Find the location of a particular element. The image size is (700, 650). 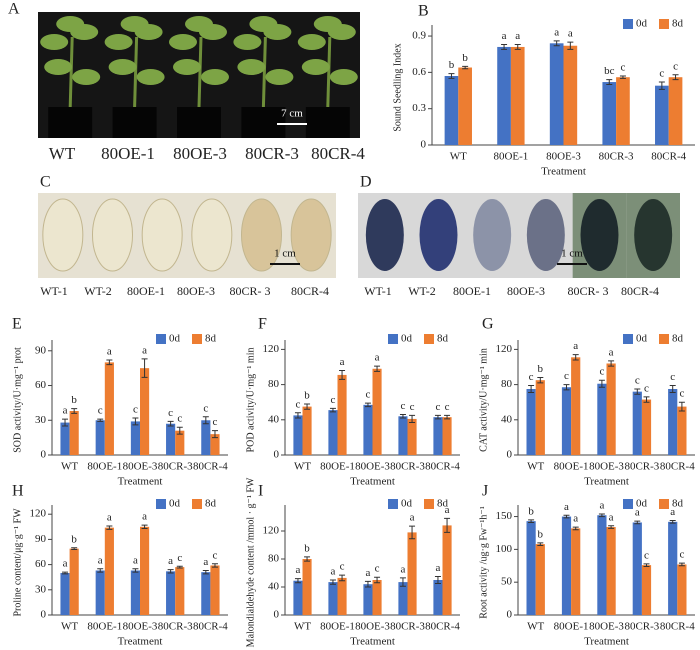

y-tick-label: 60 is located at coordinates (41, 564).